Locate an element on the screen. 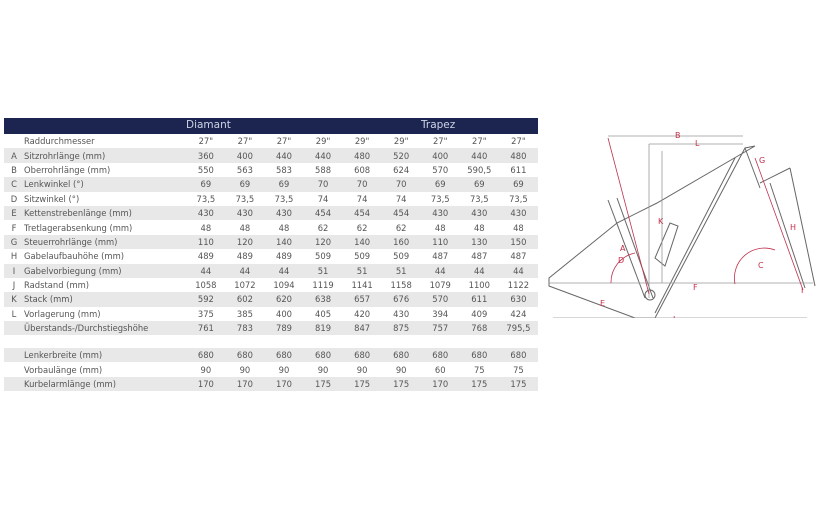 The height and width of the screenshot is (507, 824). fork is located at coordinates (787, 235).